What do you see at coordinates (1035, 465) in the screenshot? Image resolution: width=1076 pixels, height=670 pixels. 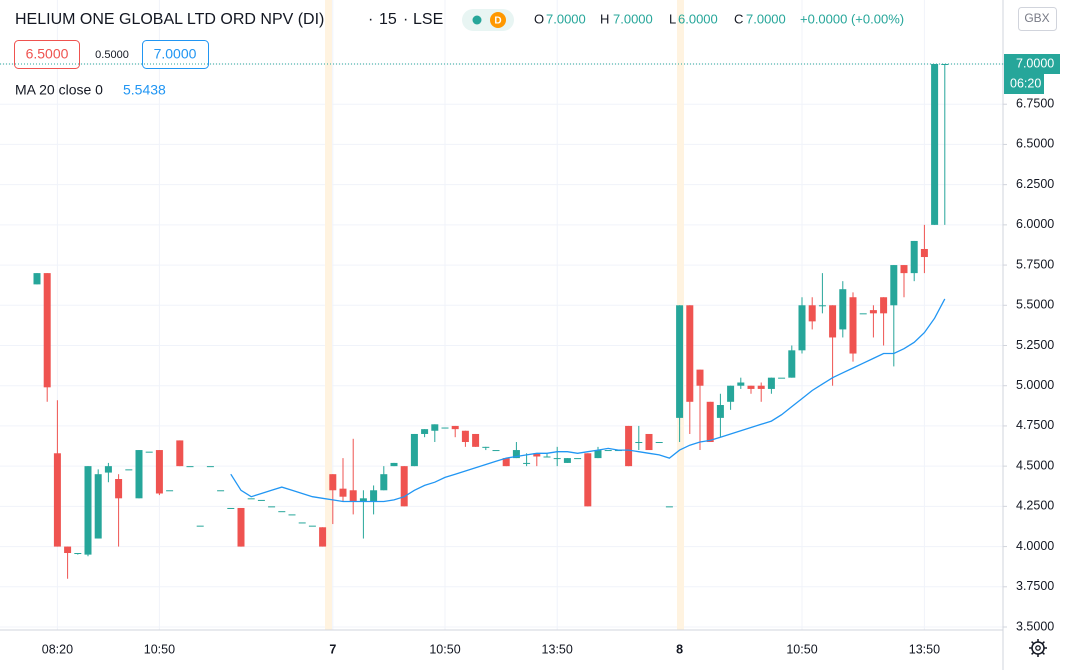 I see `y-tick-label: 4.5000` at bounding box center [1035, 465].